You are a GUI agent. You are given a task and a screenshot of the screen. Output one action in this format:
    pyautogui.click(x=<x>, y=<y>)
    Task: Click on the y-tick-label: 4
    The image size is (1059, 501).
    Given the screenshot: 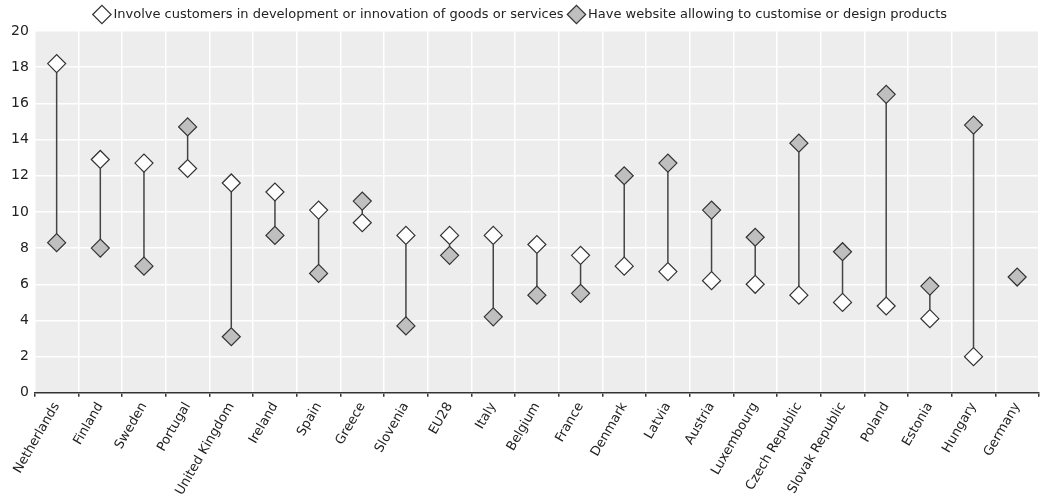 What is the action you would take?
    pyautogui.click(x=24, y=319)
    